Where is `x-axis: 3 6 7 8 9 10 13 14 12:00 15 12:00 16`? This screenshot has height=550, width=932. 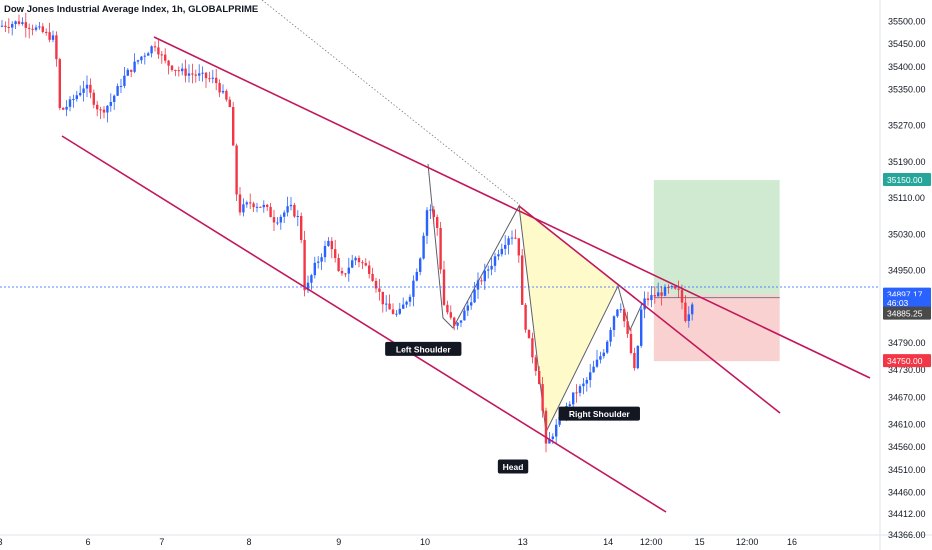
x-axis: 3 6 7 8 9 10 13 14 12:00 15 12:00 16 is located at coordinates (398, 542).